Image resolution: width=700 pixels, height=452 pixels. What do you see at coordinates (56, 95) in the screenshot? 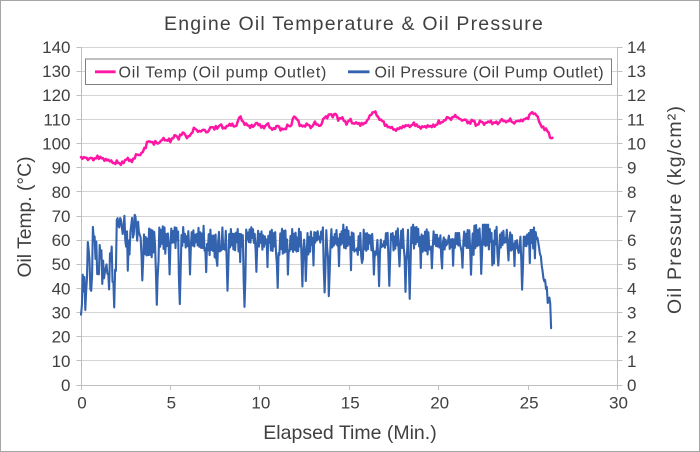
I see `svg-text: 120` at bounding box center [56, 95].